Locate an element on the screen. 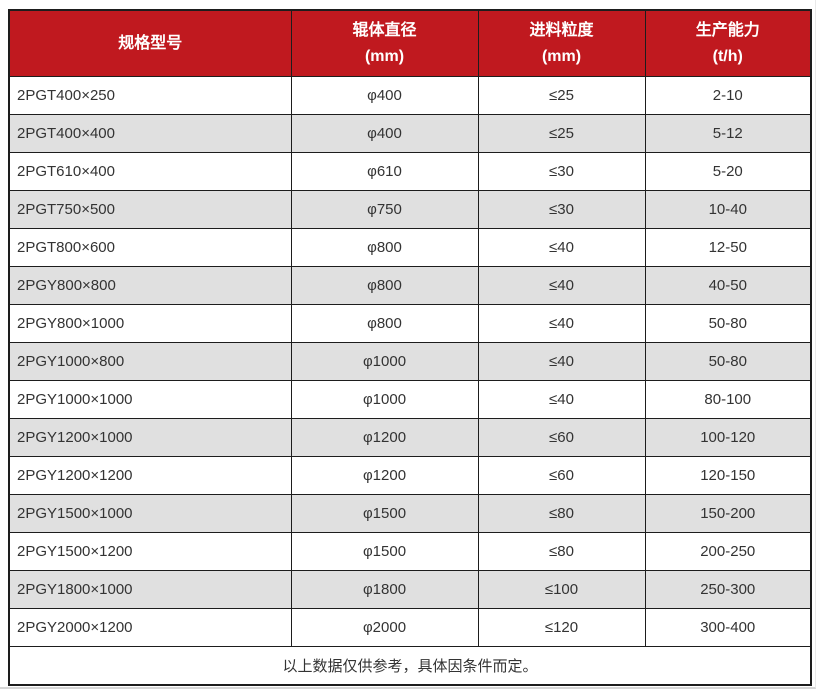 This screenshot has height=689, width=816. table-row: 2PGT610×400 φ610 ≤30 5-20 is located at coordinates (410, 171).